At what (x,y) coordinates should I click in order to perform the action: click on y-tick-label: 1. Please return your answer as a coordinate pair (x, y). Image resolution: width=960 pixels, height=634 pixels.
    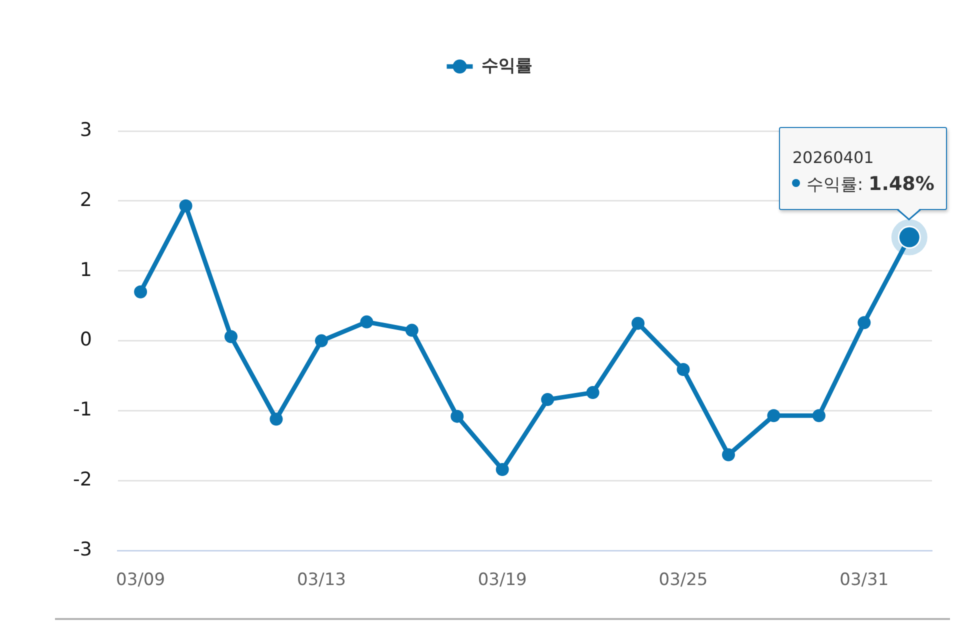
    Looking at the image, I should click on (86, 269).